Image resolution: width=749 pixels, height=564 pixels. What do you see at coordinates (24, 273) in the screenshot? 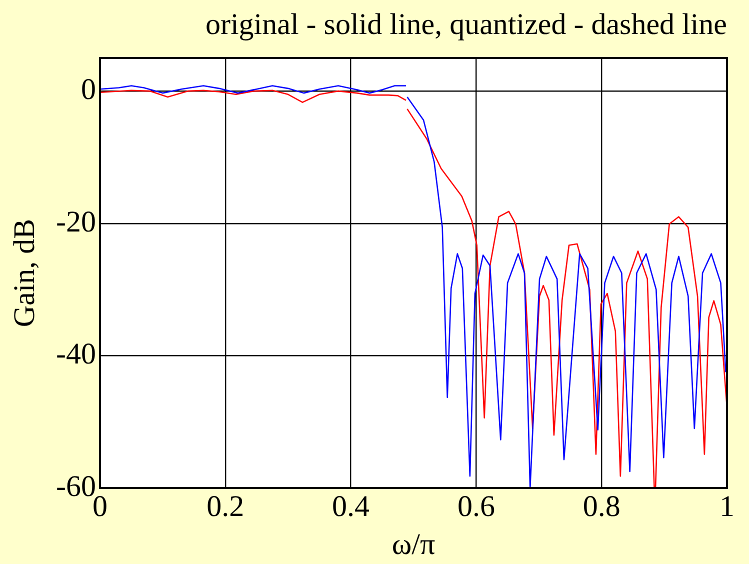
I see `y-axis-title: Gain, dB` at bounding box center [24, 273].